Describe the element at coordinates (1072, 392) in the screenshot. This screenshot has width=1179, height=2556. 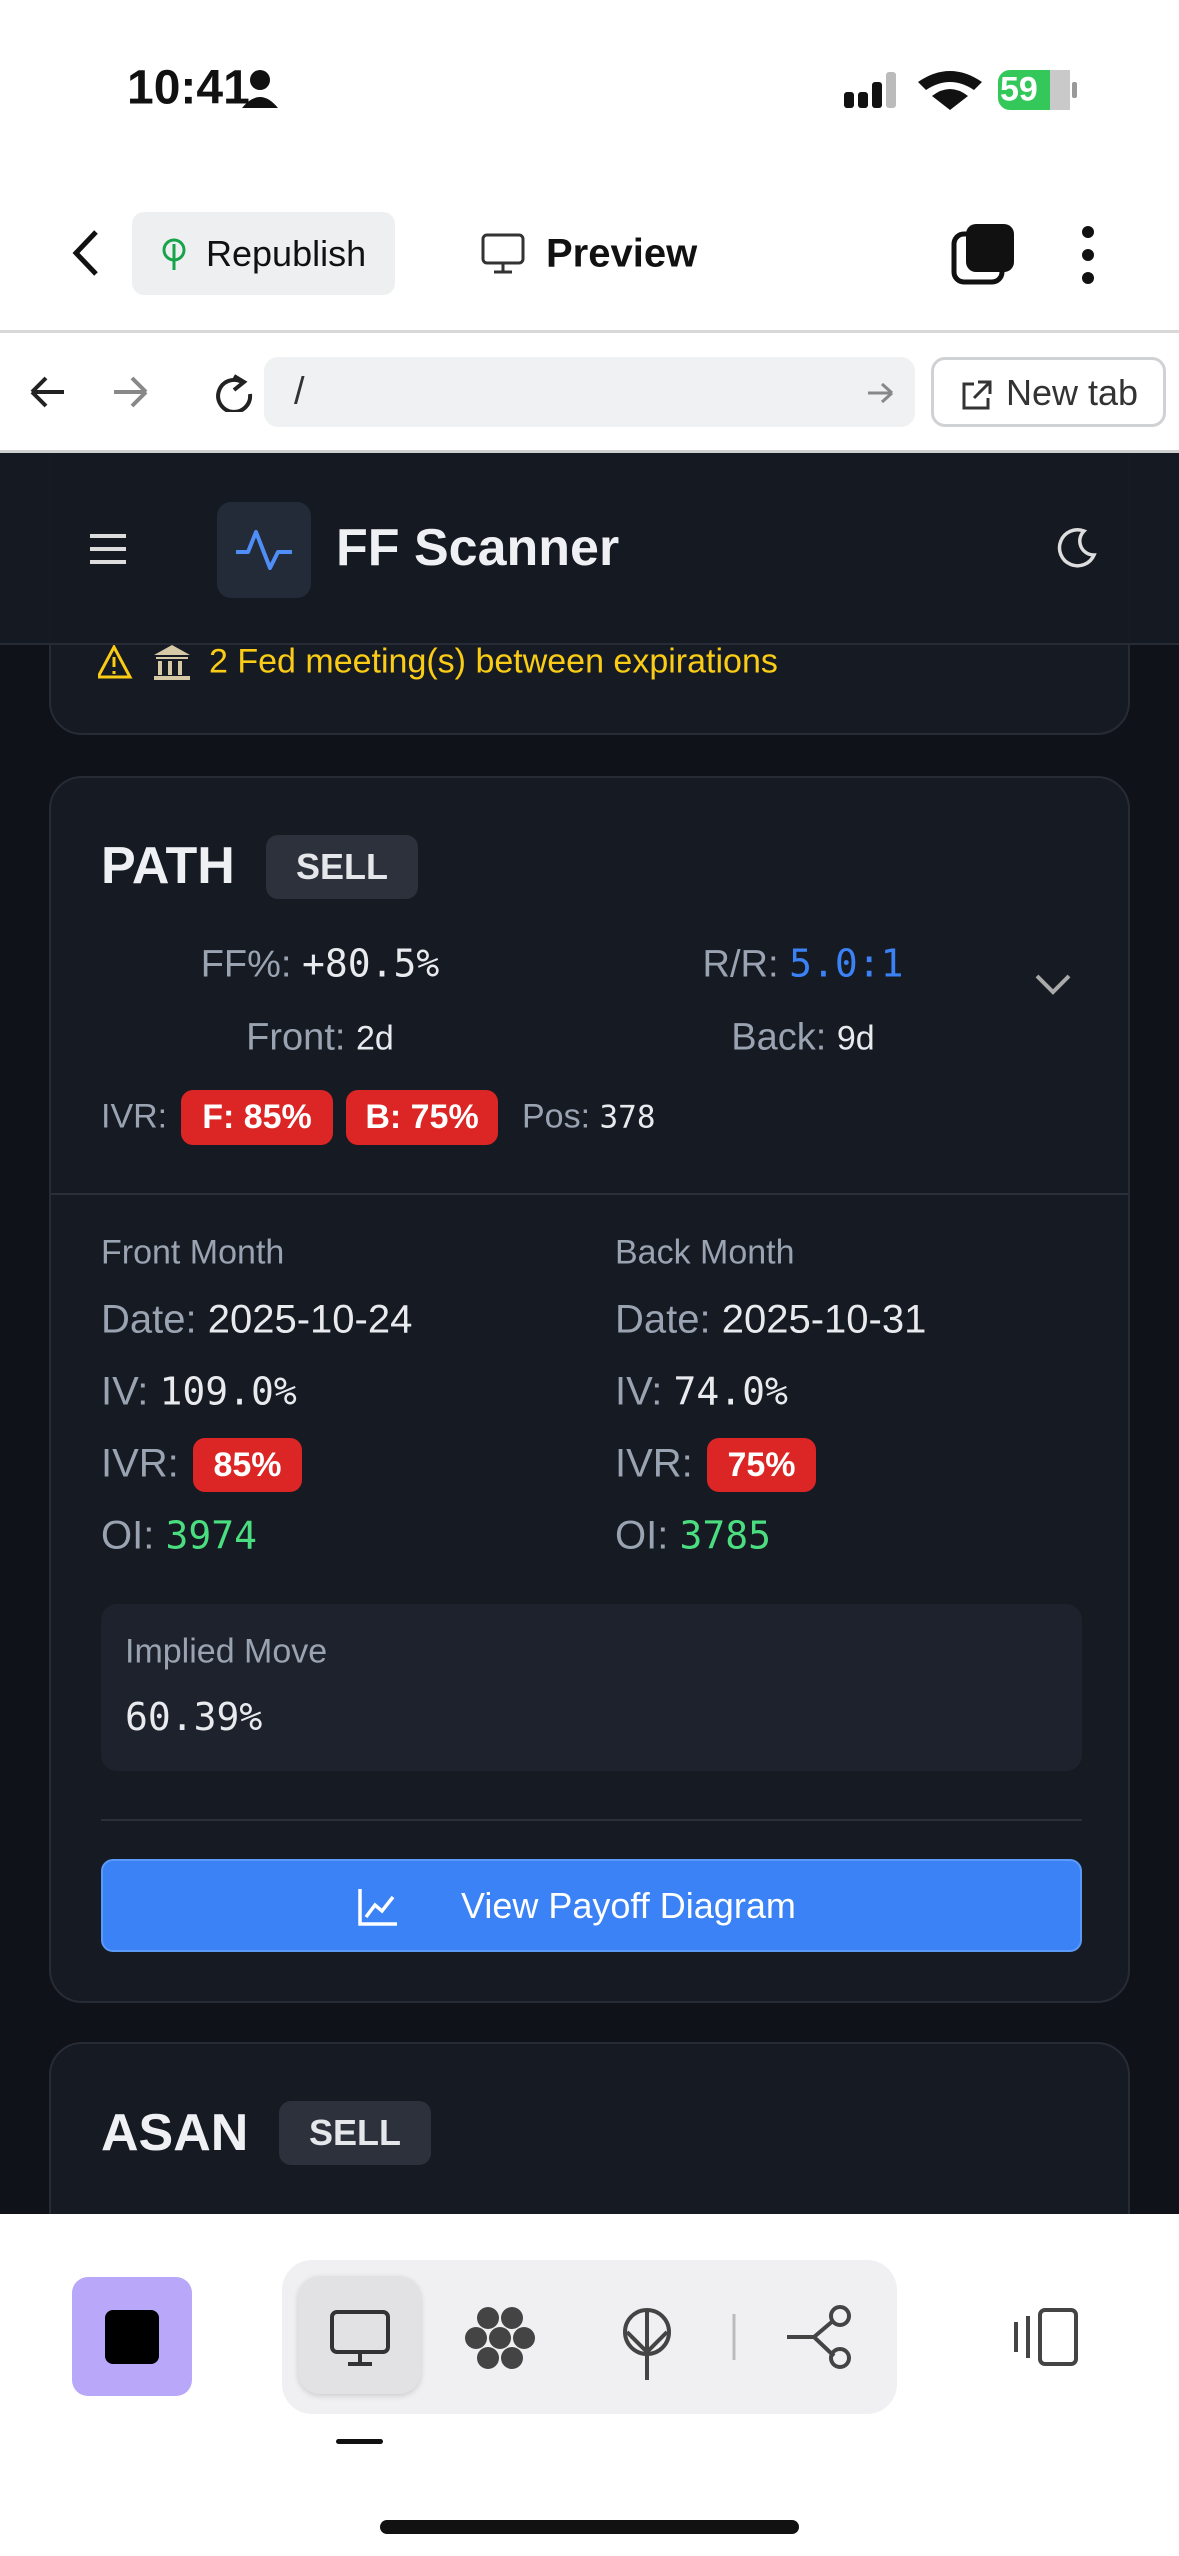
I see `new-tab-label: New tab` at that location.